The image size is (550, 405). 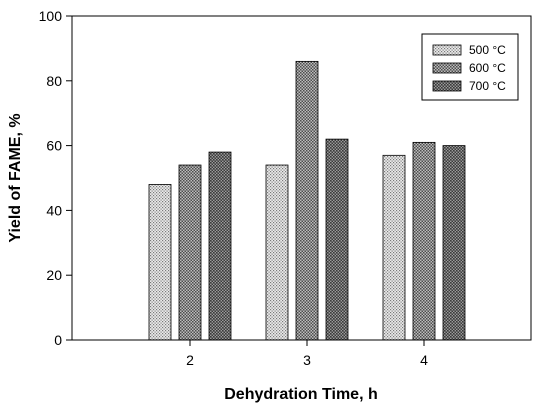 I want to click on y-tick-label: 0, so click(x=58, y=340).